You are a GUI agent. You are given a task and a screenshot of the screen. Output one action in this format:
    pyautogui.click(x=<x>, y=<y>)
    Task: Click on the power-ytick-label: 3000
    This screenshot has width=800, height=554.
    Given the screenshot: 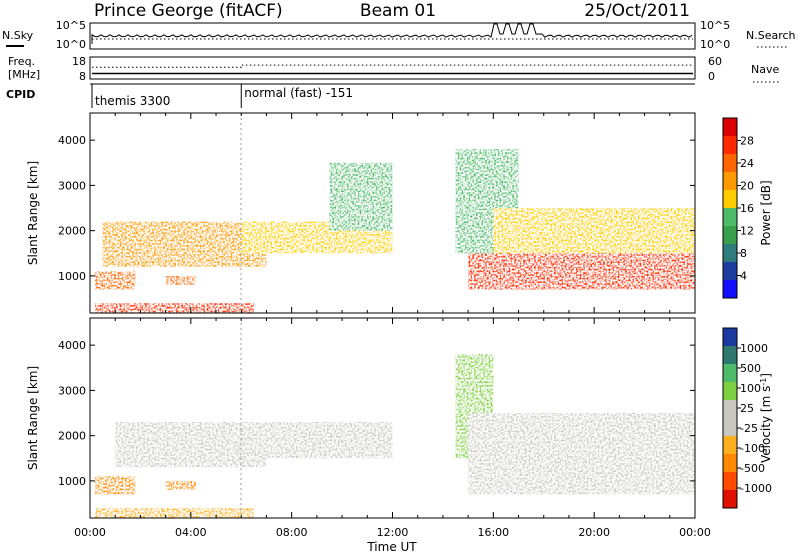 What is the action you would take?
    pyautogui.click(x=72, y=185)
    